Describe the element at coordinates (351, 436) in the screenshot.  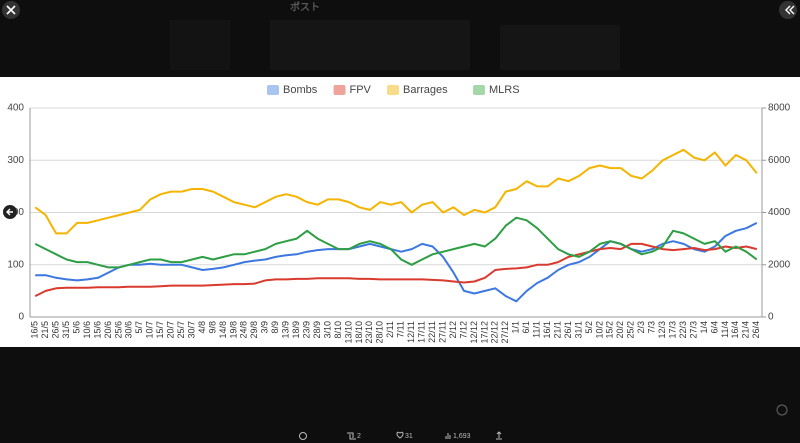
I see `retweet-icon` at that location.